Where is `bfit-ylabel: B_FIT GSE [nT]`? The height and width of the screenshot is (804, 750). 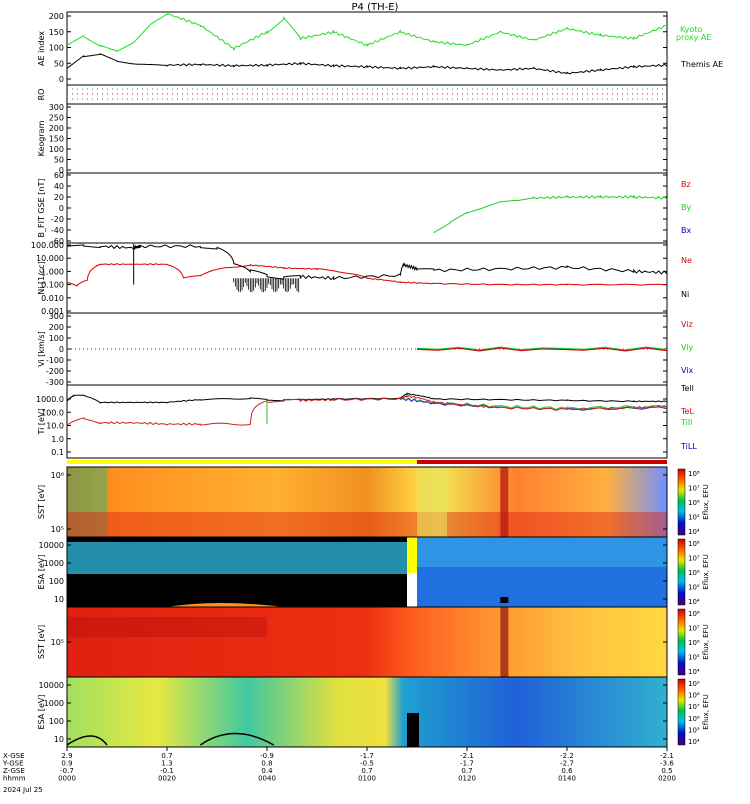 bfit-ylabel: B_FIT GSE [nT] is located at coordinates (41, 208).